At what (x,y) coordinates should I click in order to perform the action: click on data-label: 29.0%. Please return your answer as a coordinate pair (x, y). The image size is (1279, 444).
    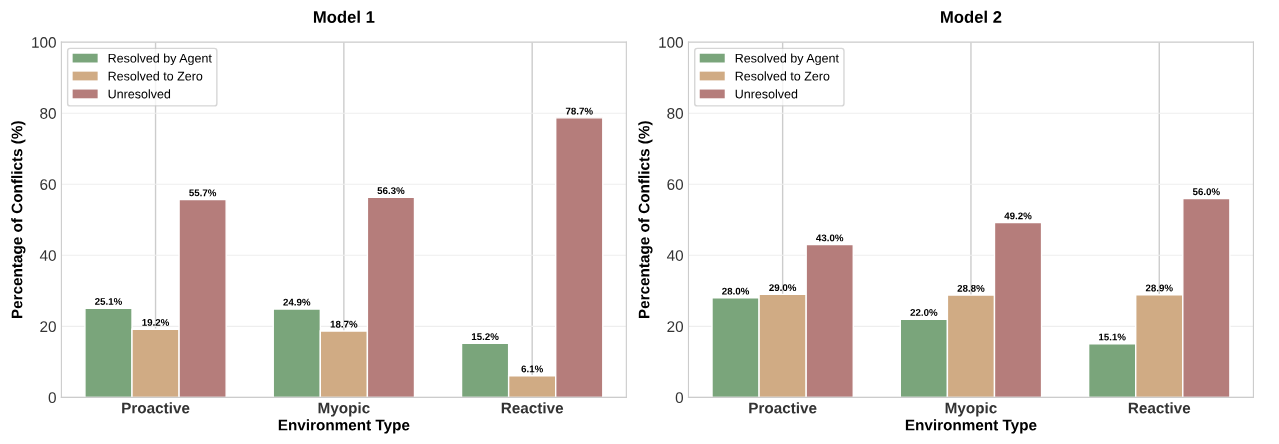
    Looking at the image, I should click on (783, 288).